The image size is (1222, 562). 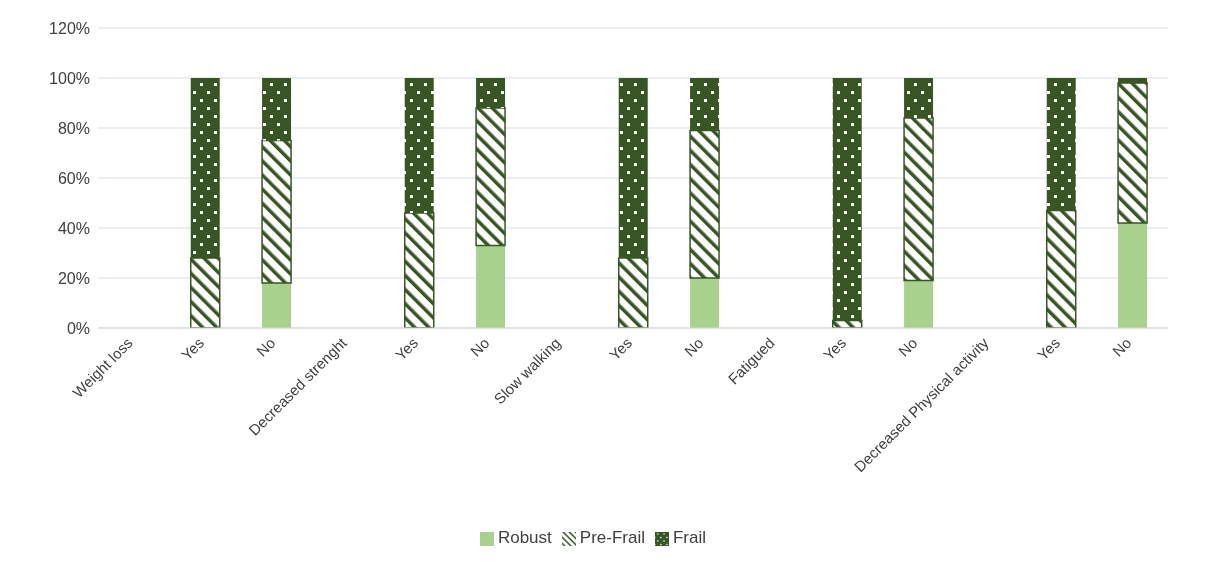 What do you see at coordinates (69, 28) in the screenshot?
I see `y-tick-label: 120%` at bounding box center [69, 28].